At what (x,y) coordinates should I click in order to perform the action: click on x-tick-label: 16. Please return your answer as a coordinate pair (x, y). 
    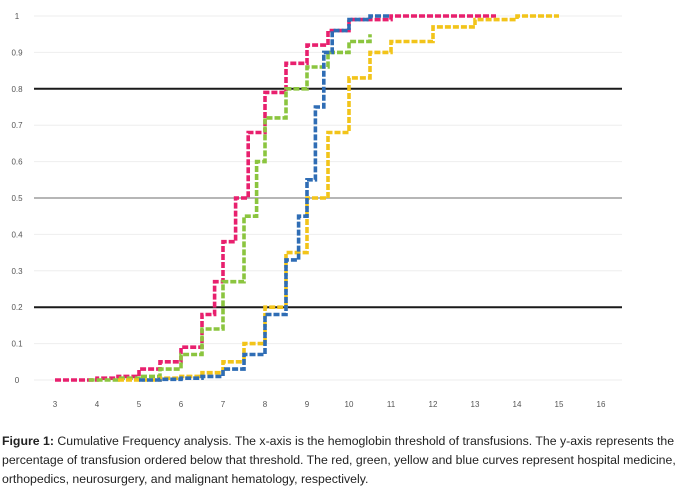
    Looking at the image, I should click on (601, 404).